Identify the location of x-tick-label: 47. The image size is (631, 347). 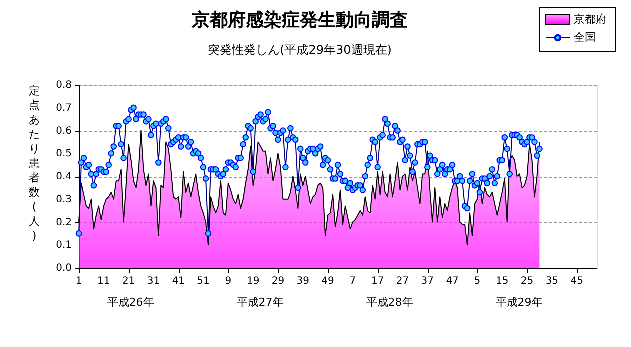
(452, 281).